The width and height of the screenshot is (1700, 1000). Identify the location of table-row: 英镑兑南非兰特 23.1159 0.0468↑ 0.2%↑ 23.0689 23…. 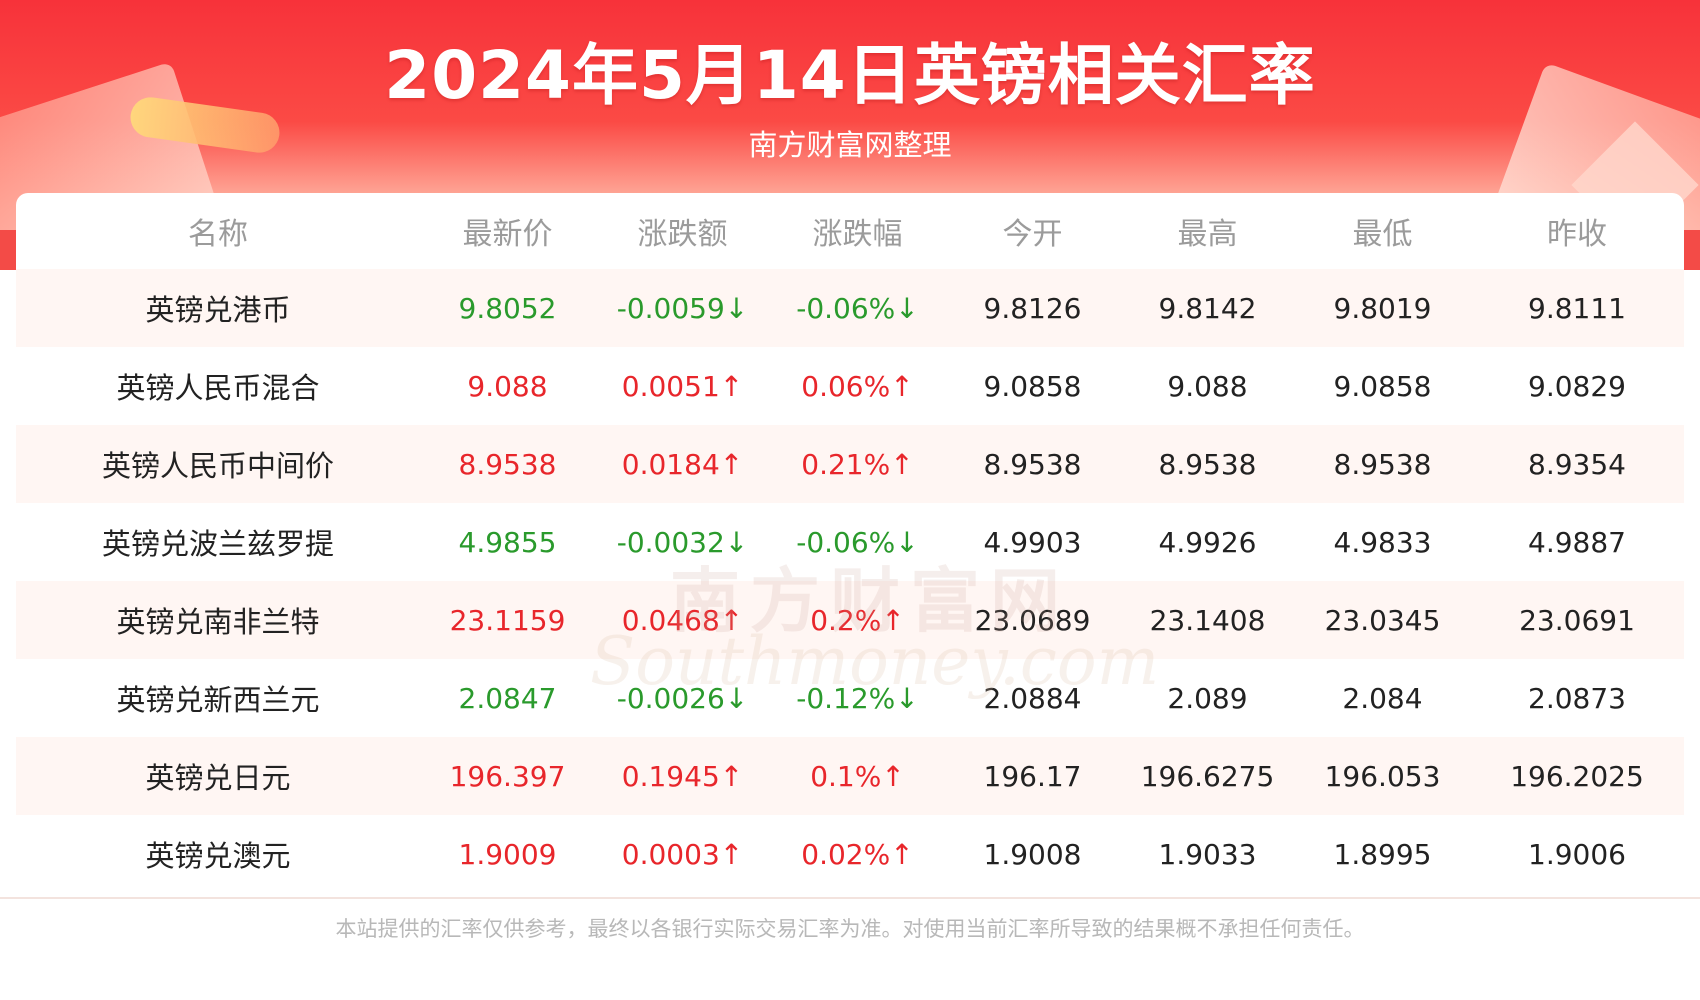
(850, 620).